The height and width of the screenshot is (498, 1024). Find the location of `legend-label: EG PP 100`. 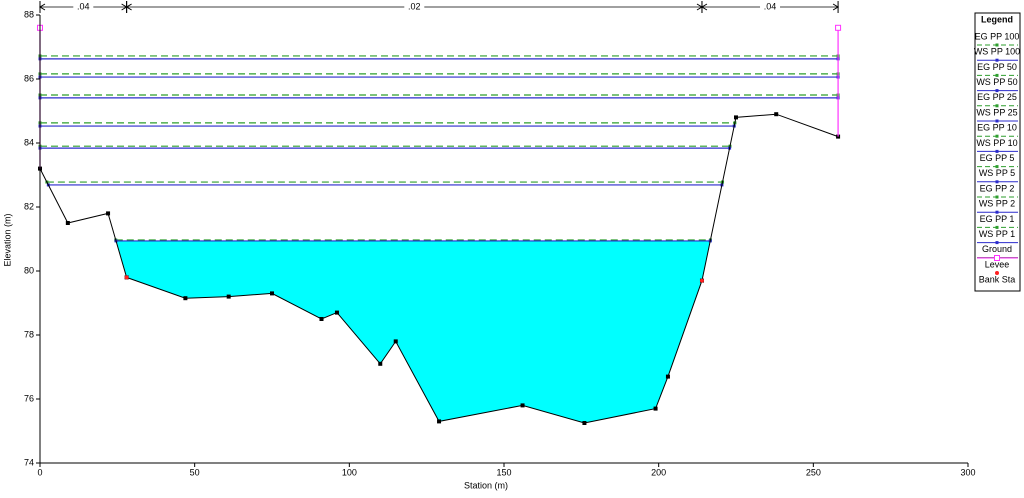

legend-label: EG PP 100 is located at coordinates (997, 36).